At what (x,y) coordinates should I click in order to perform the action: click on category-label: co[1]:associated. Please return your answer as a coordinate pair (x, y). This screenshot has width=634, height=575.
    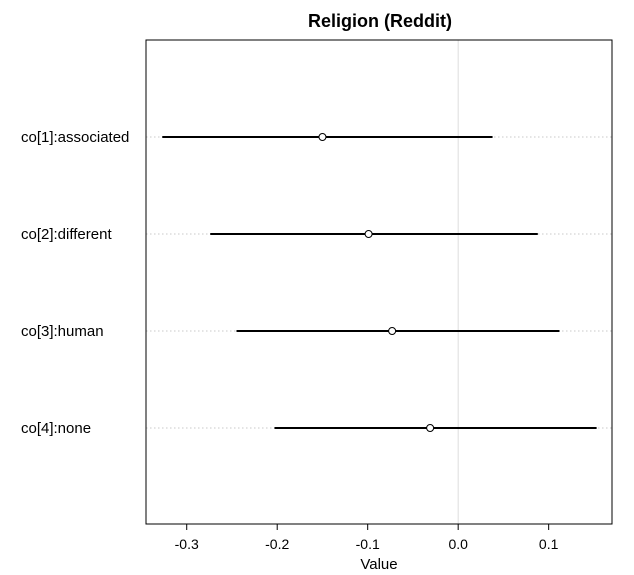
    Looking at the image, I should click on (75, 137).